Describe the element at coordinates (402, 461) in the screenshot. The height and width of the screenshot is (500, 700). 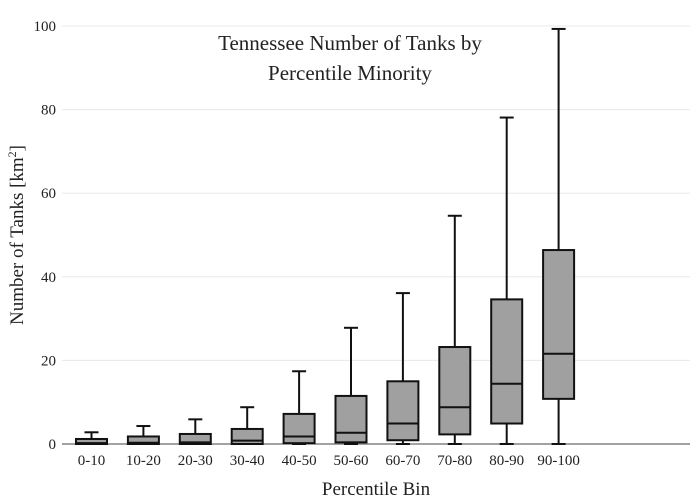
I see `x-tick-label: 60-70` at that location.